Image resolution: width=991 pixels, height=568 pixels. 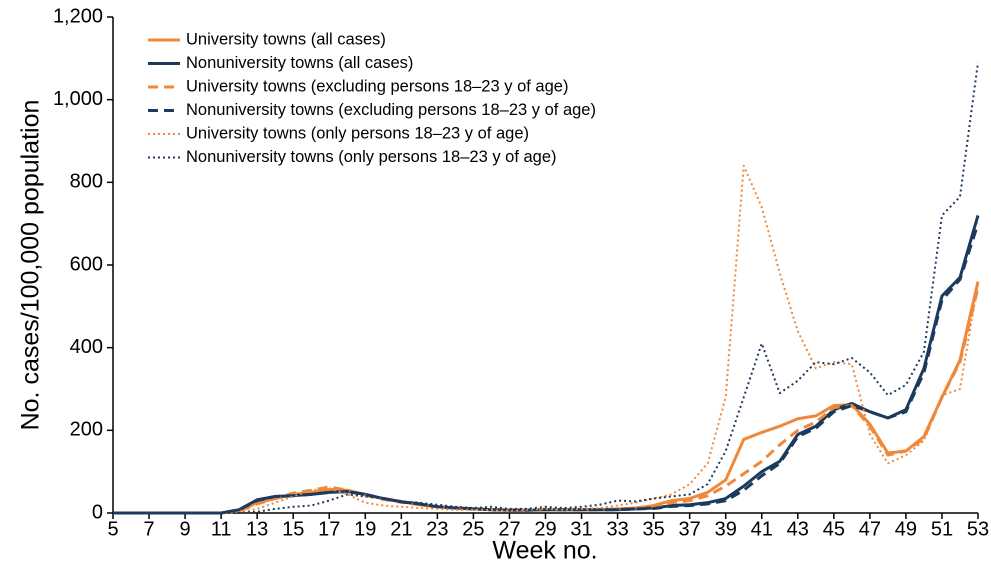 I want to click on x-tick-label: 5, so click(x=112, y=529).